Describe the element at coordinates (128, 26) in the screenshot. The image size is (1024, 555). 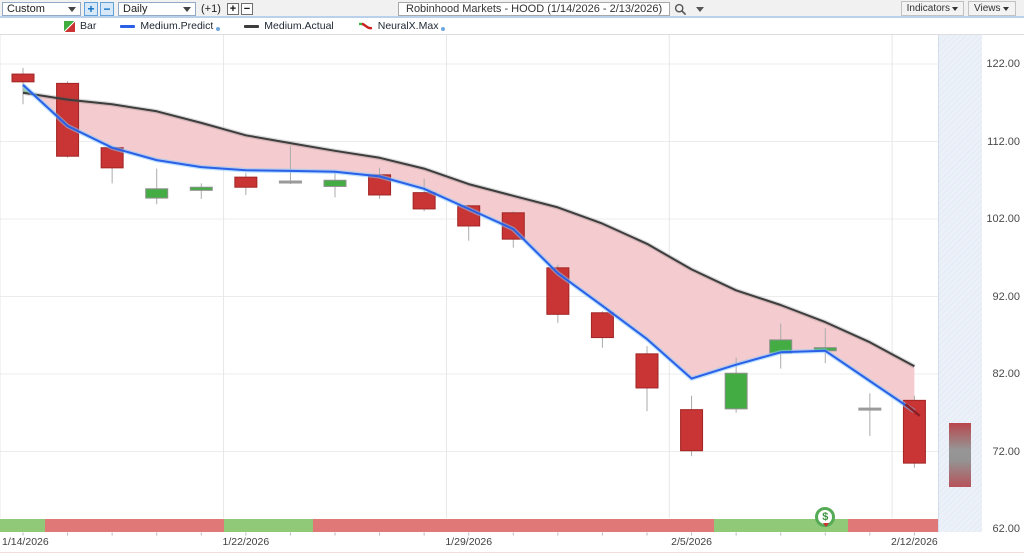
I see `predict-line-icon` at that location.